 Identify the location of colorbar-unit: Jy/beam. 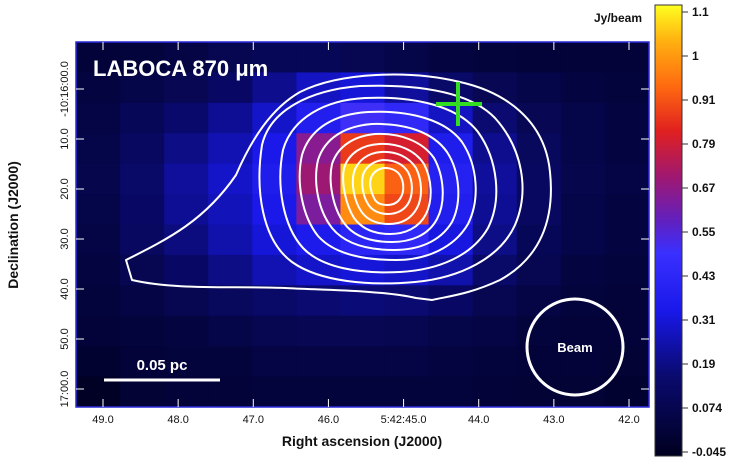
(618, 18).